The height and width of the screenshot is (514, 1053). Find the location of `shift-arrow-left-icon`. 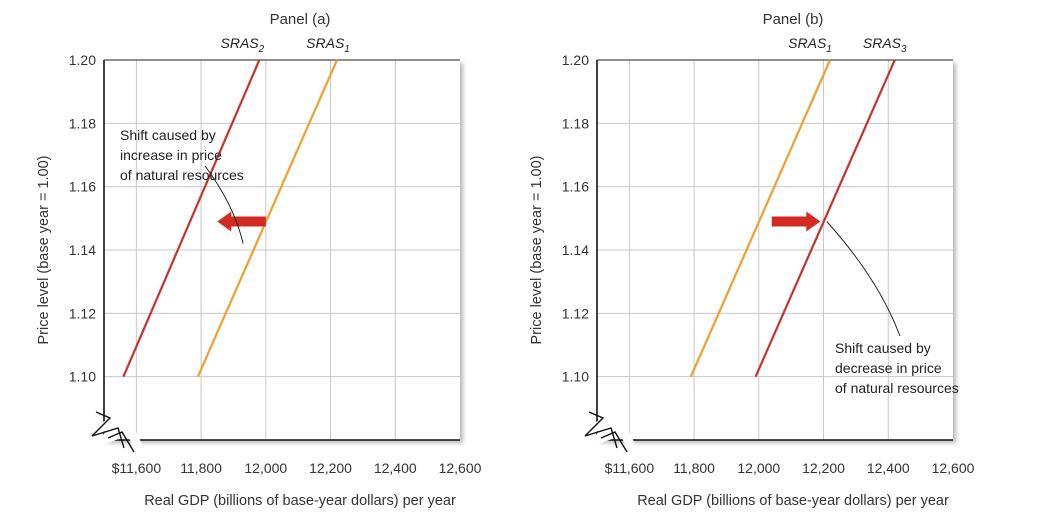

shift-arrow-left-icon is located at coordinates (241, 221).